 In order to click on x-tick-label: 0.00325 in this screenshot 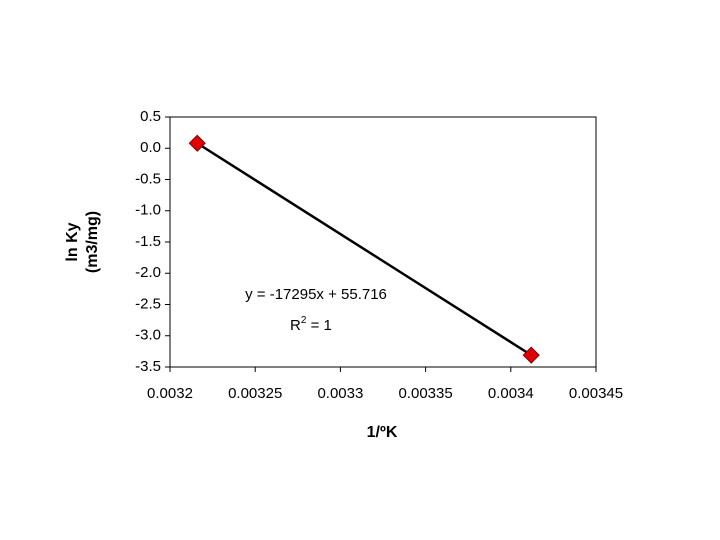, I will do `click(255, 393)`.